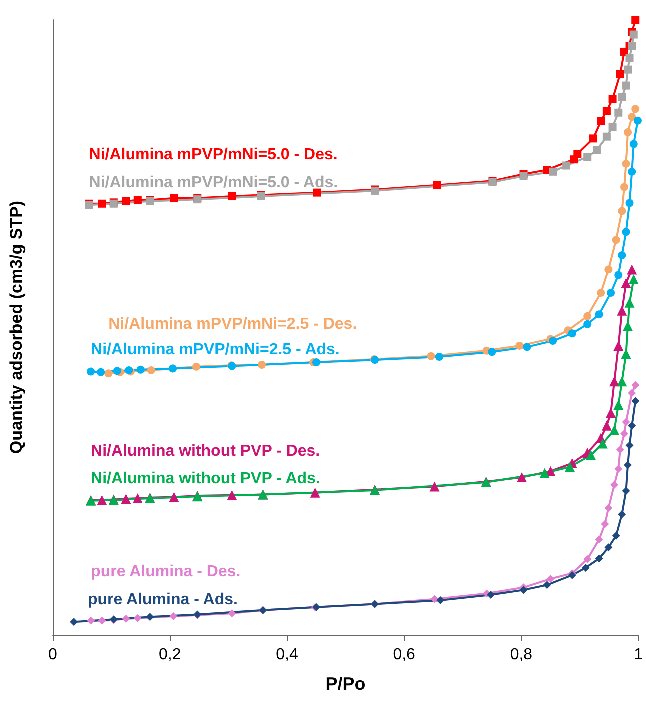 The height and width of the screenshot is (717, 646). Describe the element at coordinates (213, 155) in the screenshot. I see `series-label: Ni/Alumina mPVP/mNi=5.0 - Des.` at that location.